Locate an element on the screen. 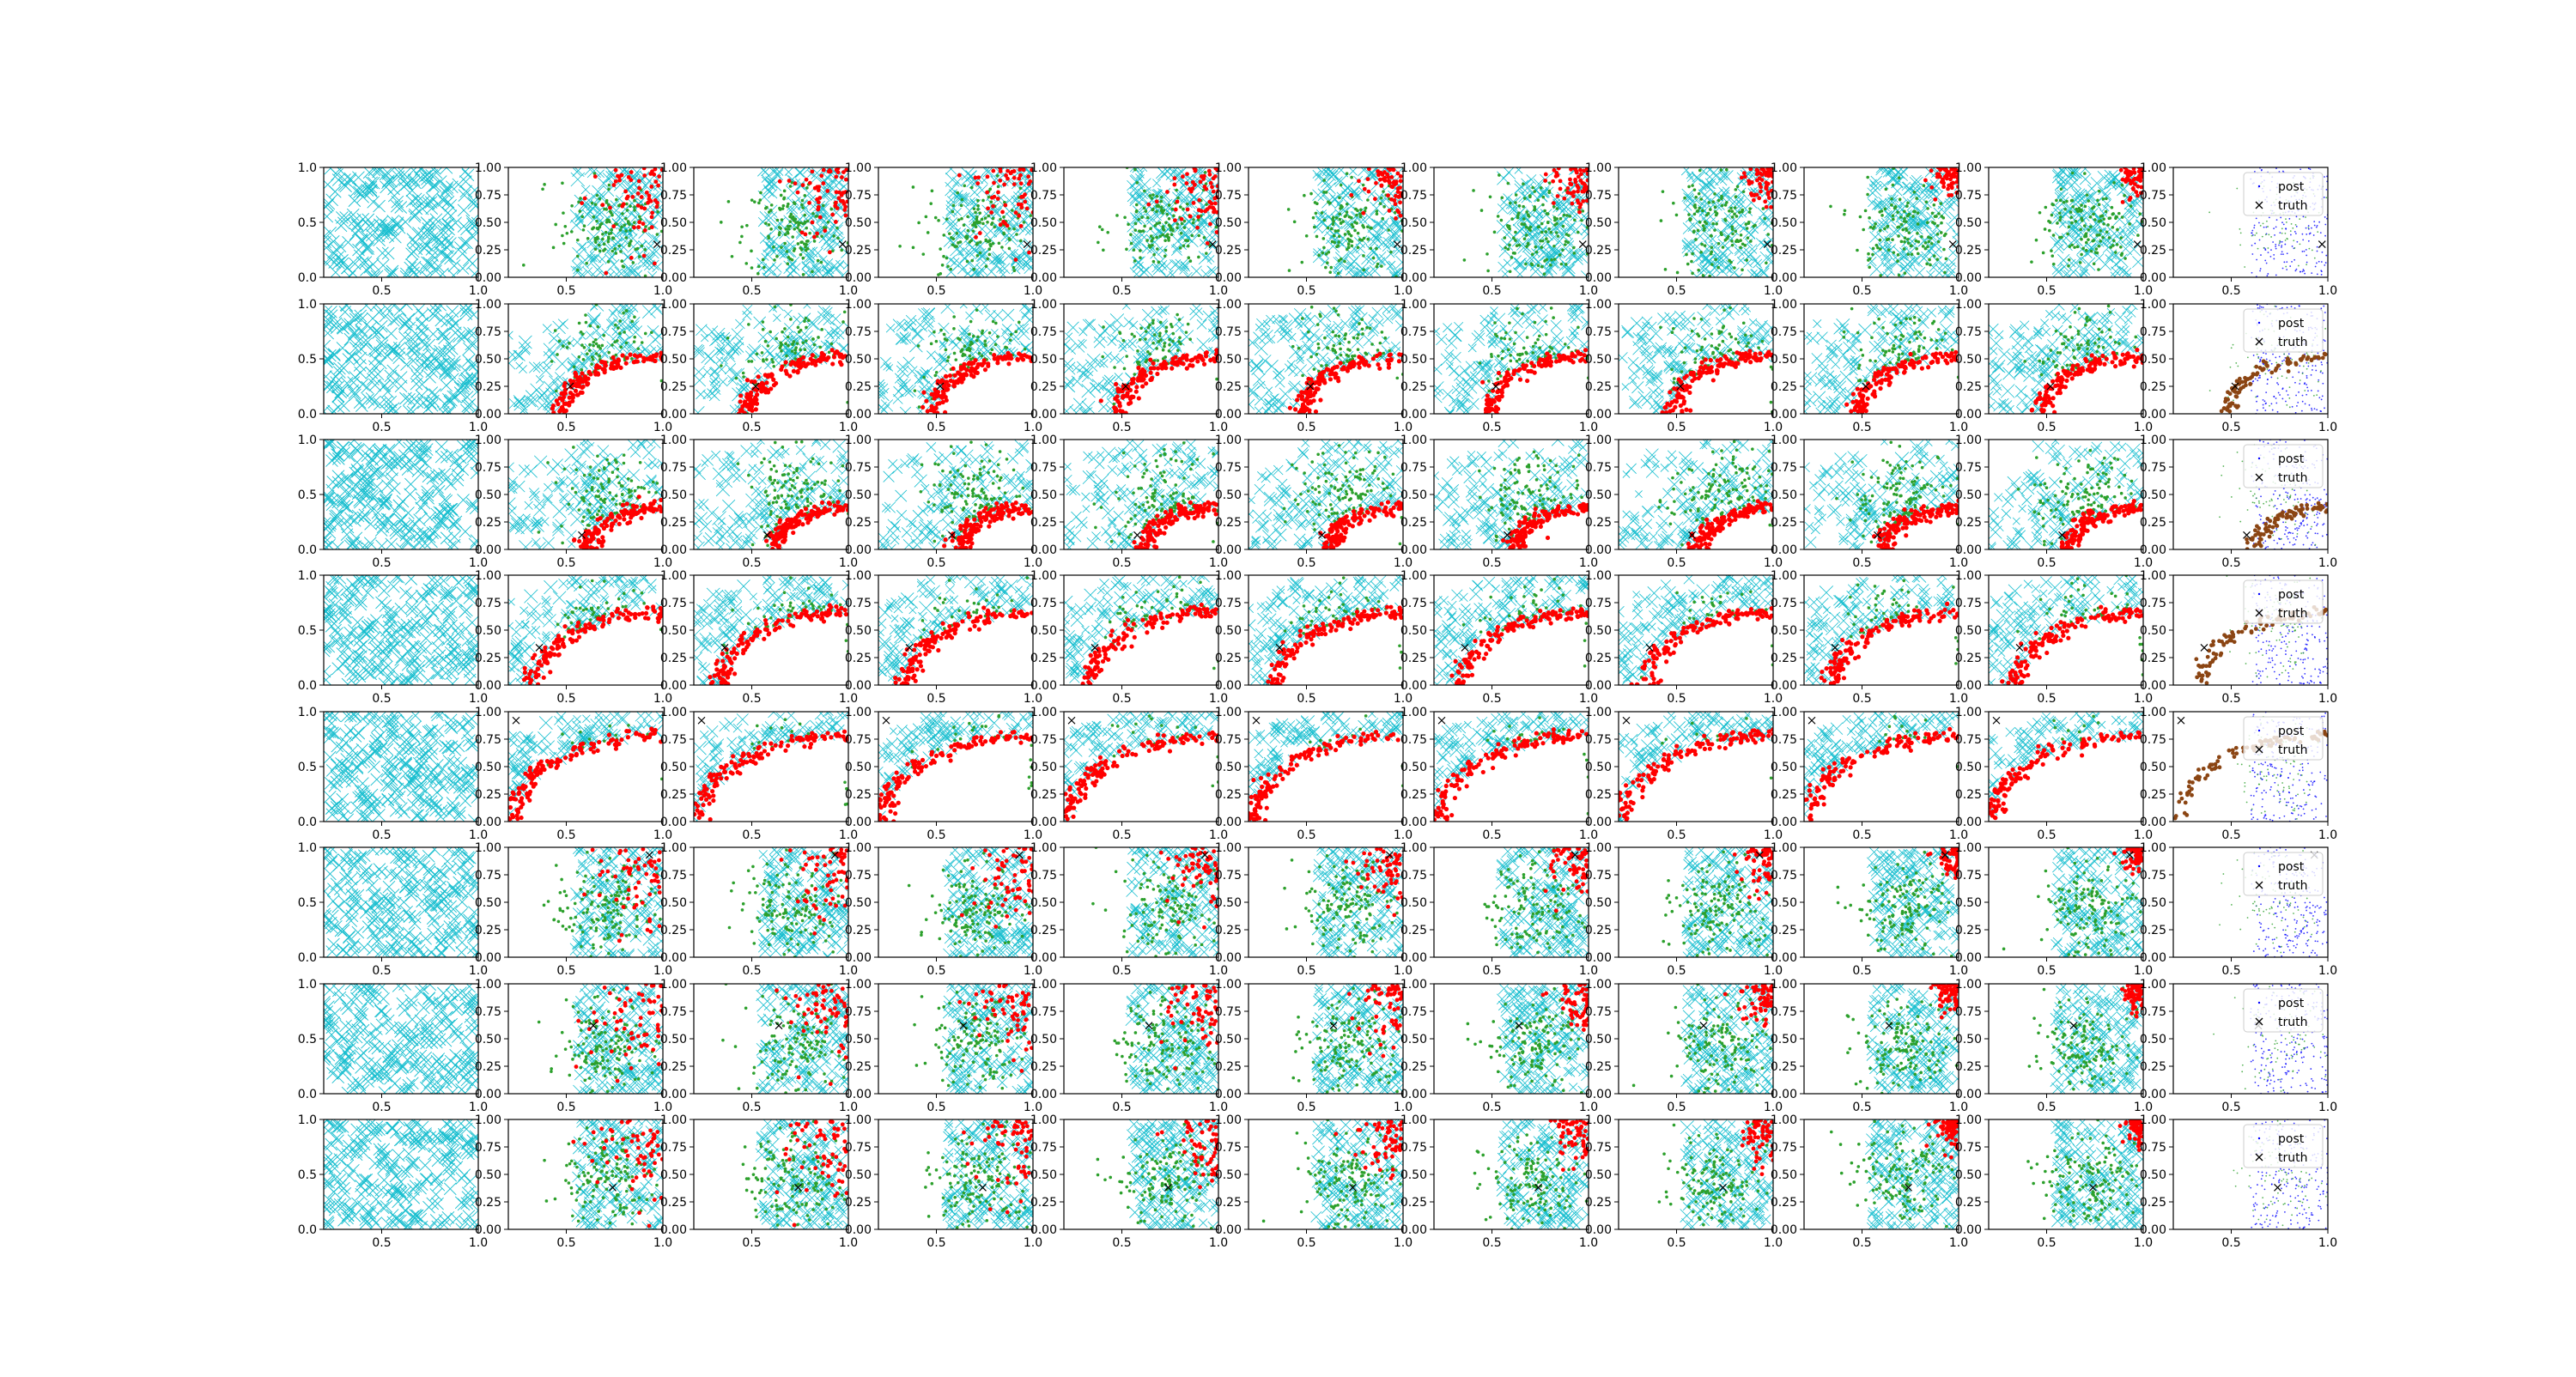 The image size is (2576, 1377). subplot-r1-c9: 0.5 1.00.000.250.500.751.00 is located at coordinates (1870, 230).